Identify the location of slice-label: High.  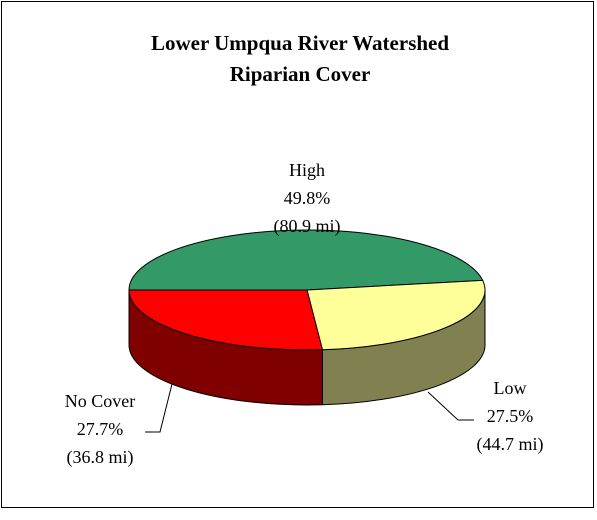
(307, 170).